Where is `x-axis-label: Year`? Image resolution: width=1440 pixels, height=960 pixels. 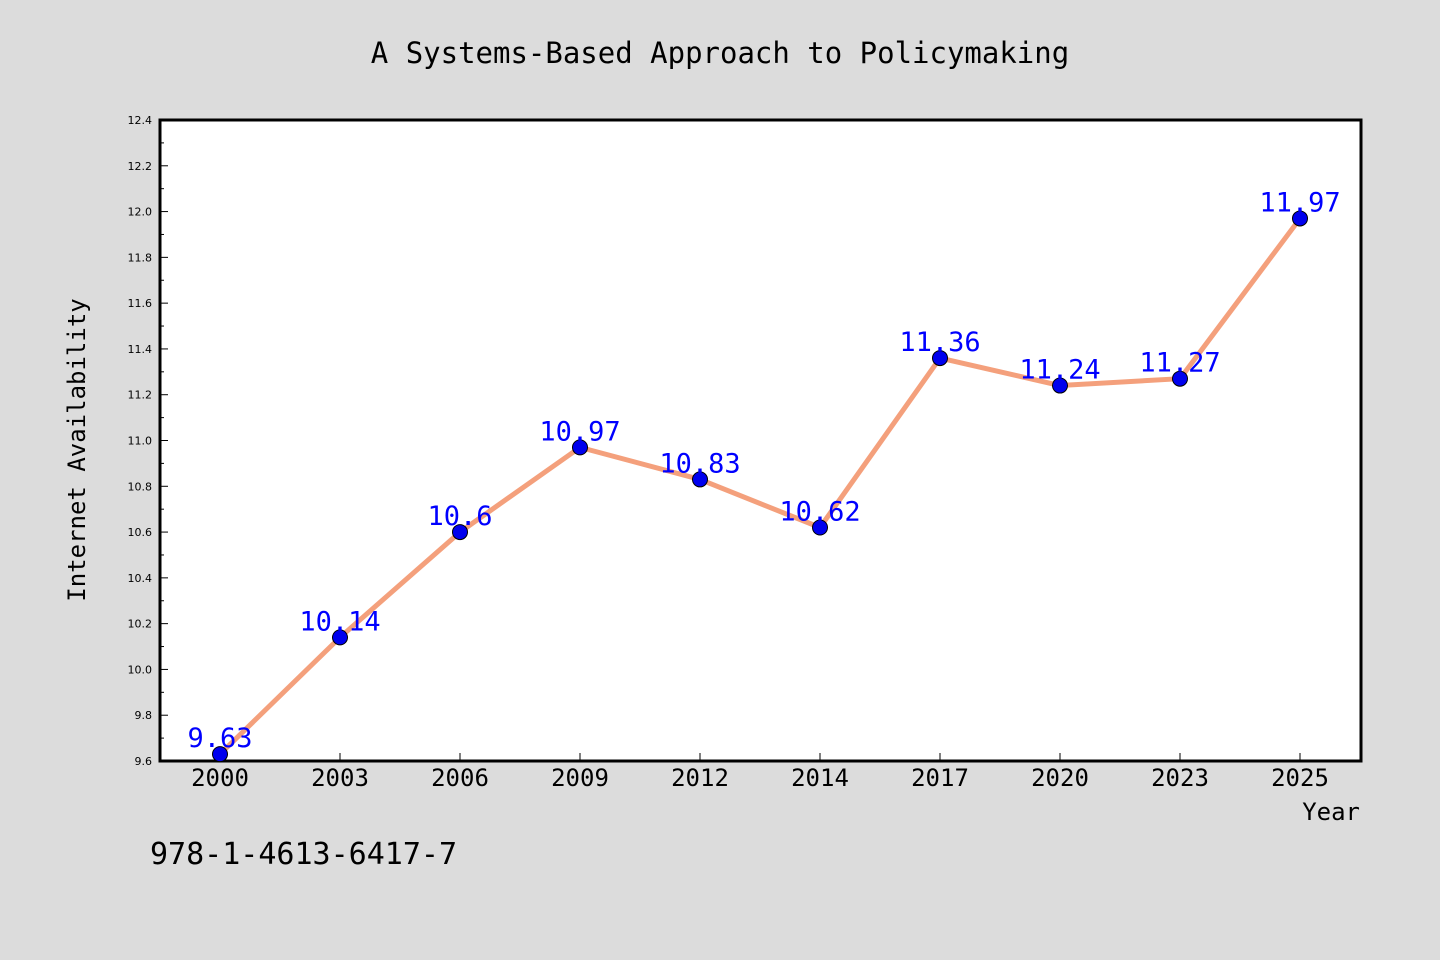
x-axis-label: Year is located at coordinates (1331, 812).